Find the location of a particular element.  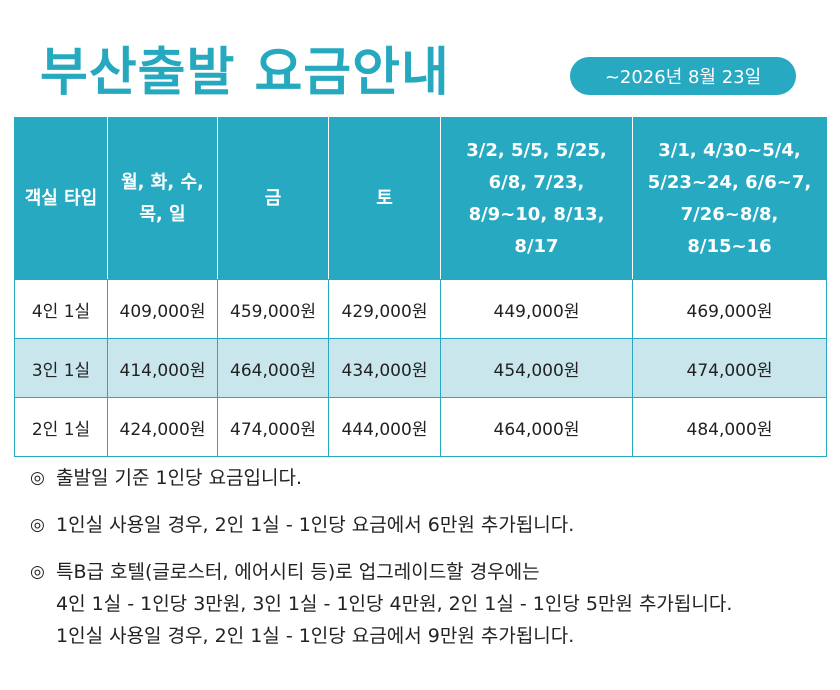

header-weekday: 월, 화, 수, 목, 일 is located at coordinates (162, 198).